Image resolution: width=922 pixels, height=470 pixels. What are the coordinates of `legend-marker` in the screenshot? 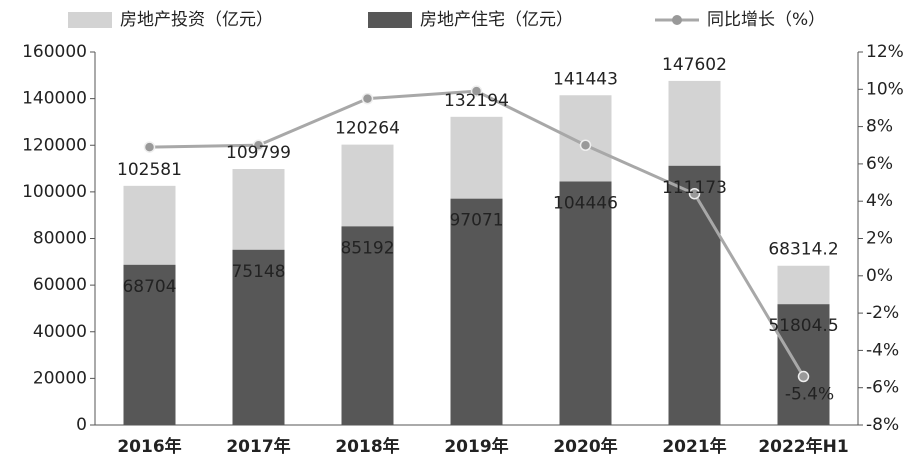 It's located at (677, 20).